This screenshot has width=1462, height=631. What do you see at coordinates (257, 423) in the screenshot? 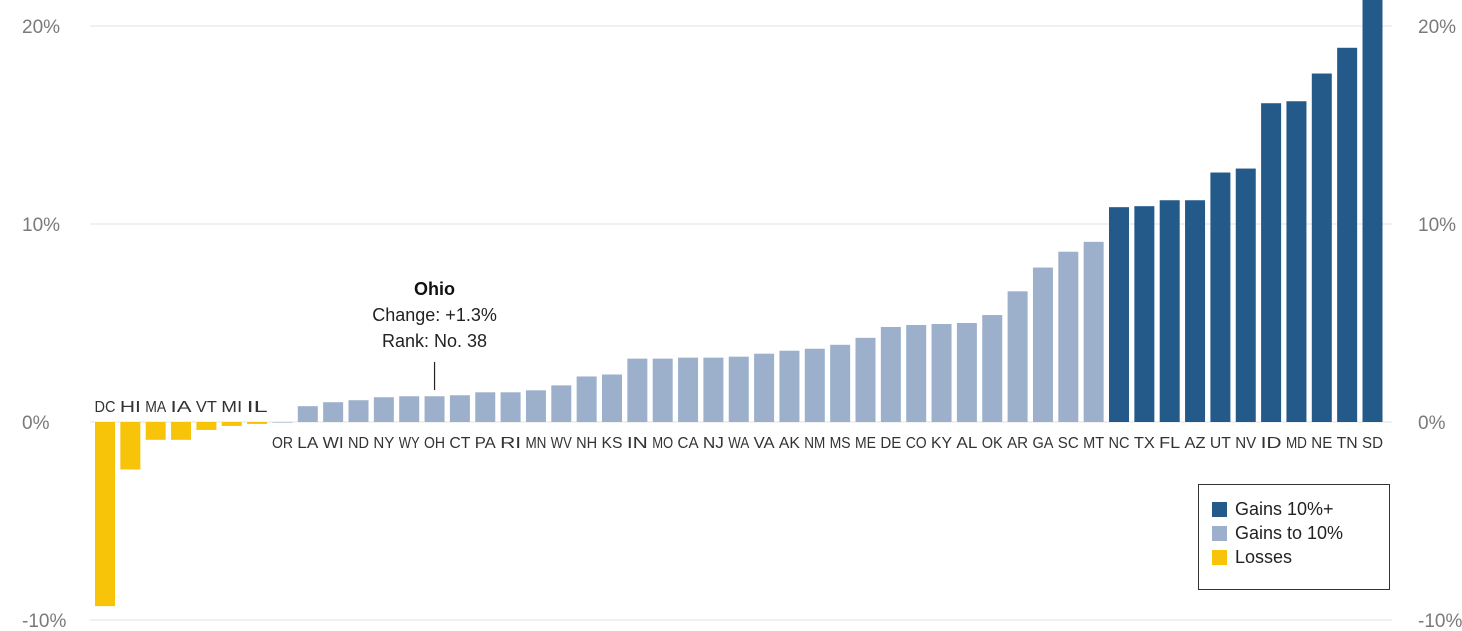
I see `bar-il` at bounding box center [257, 423].